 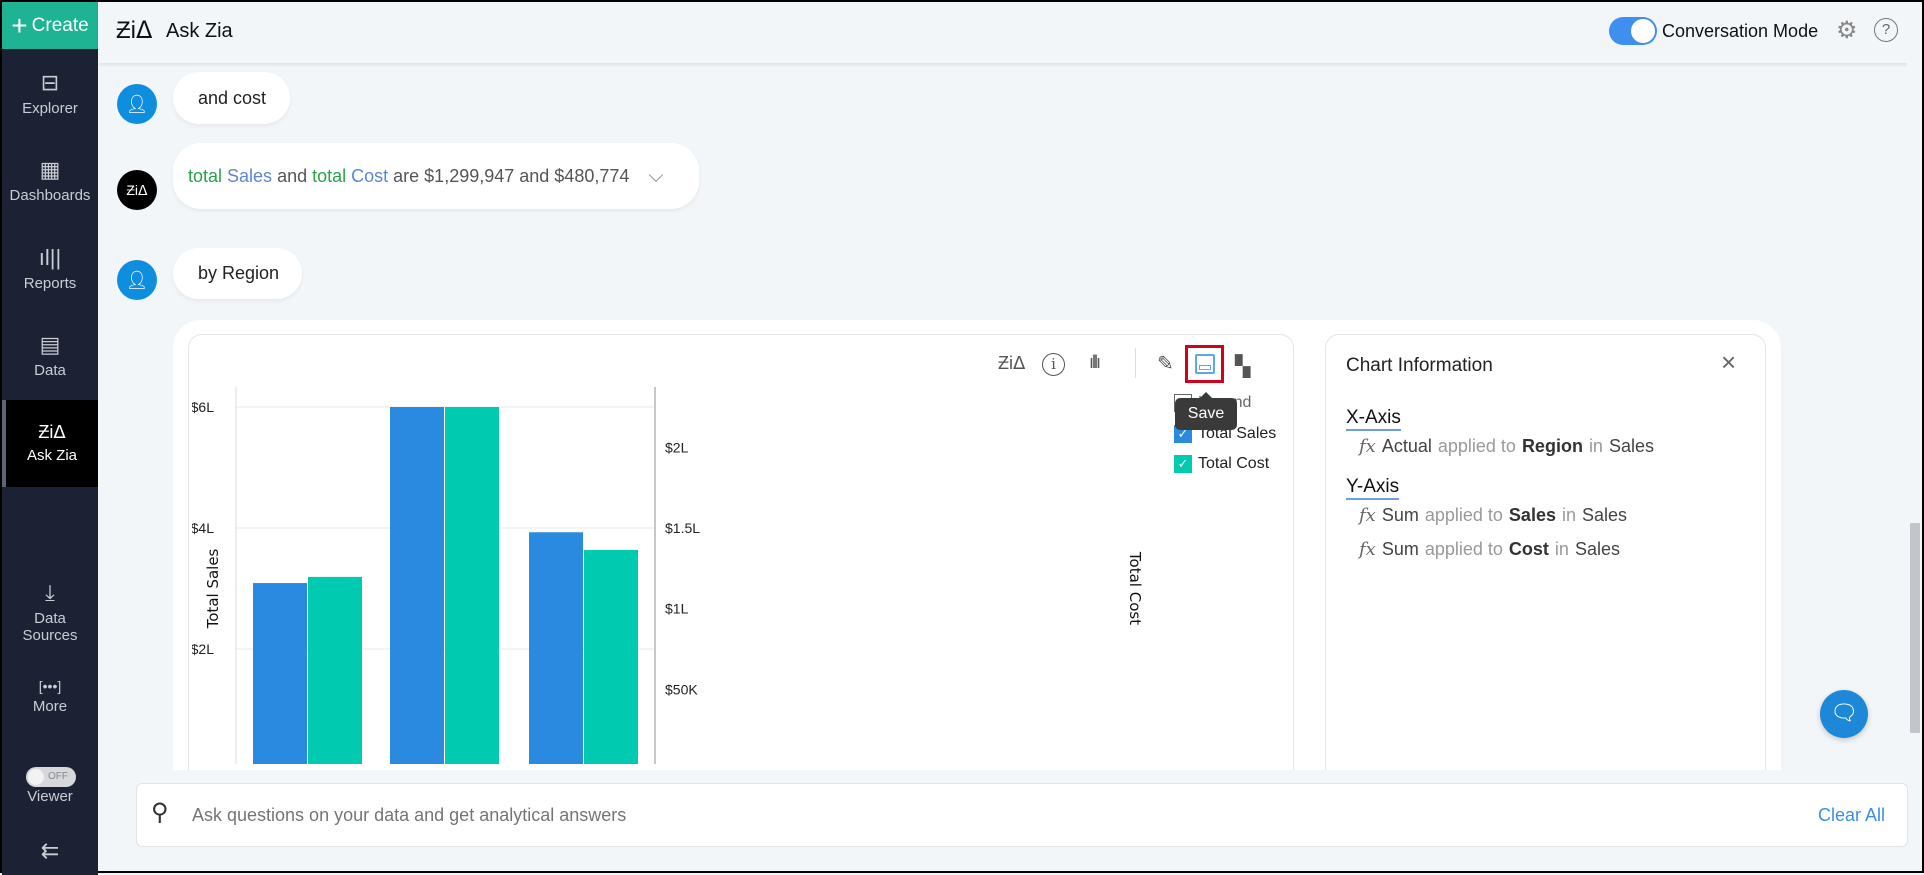 I want to click on y2-axis-title: Total Cost, so click(x=1135, y=588).